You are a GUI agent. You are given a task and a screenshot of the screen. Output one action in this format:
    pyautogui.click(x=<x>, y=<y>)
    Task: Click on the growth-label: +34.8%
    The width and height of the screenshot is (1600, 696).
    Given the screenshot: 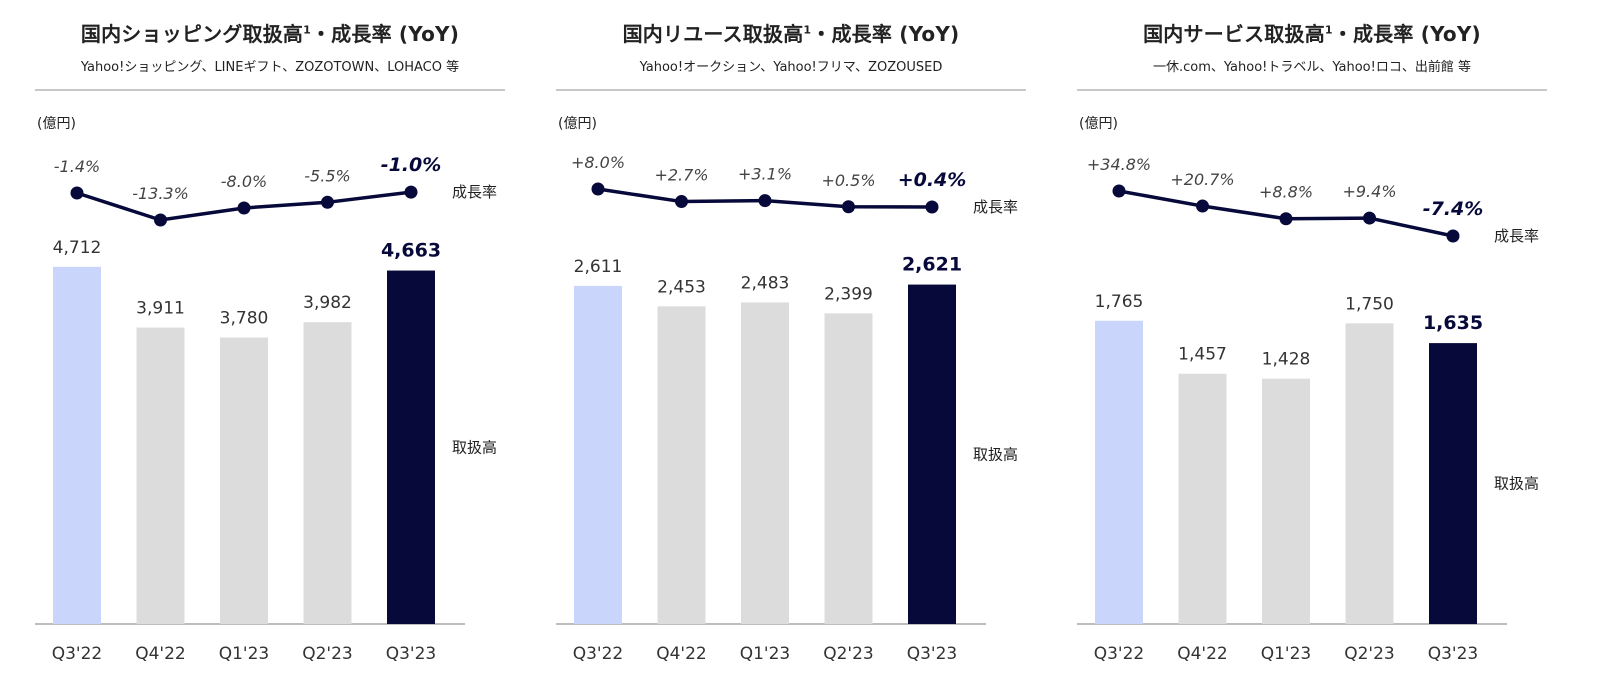 What is the action you would take?
    pyautogui.click(x=1119, y=164)
    